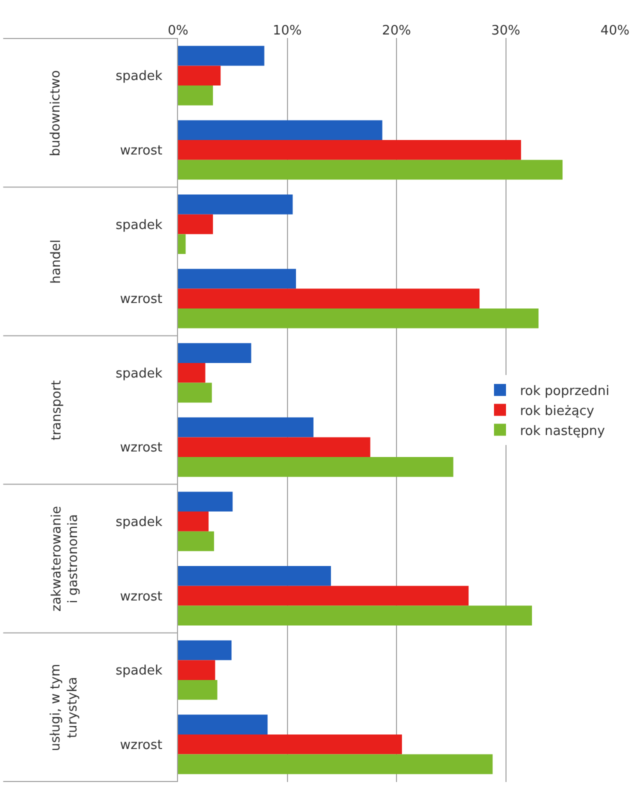 Image resolution: width=639 pixels, height=792 pixels. Describe the element at coordinates (56, 113) in the screenshot. I see `text: budownictwo` at that location.